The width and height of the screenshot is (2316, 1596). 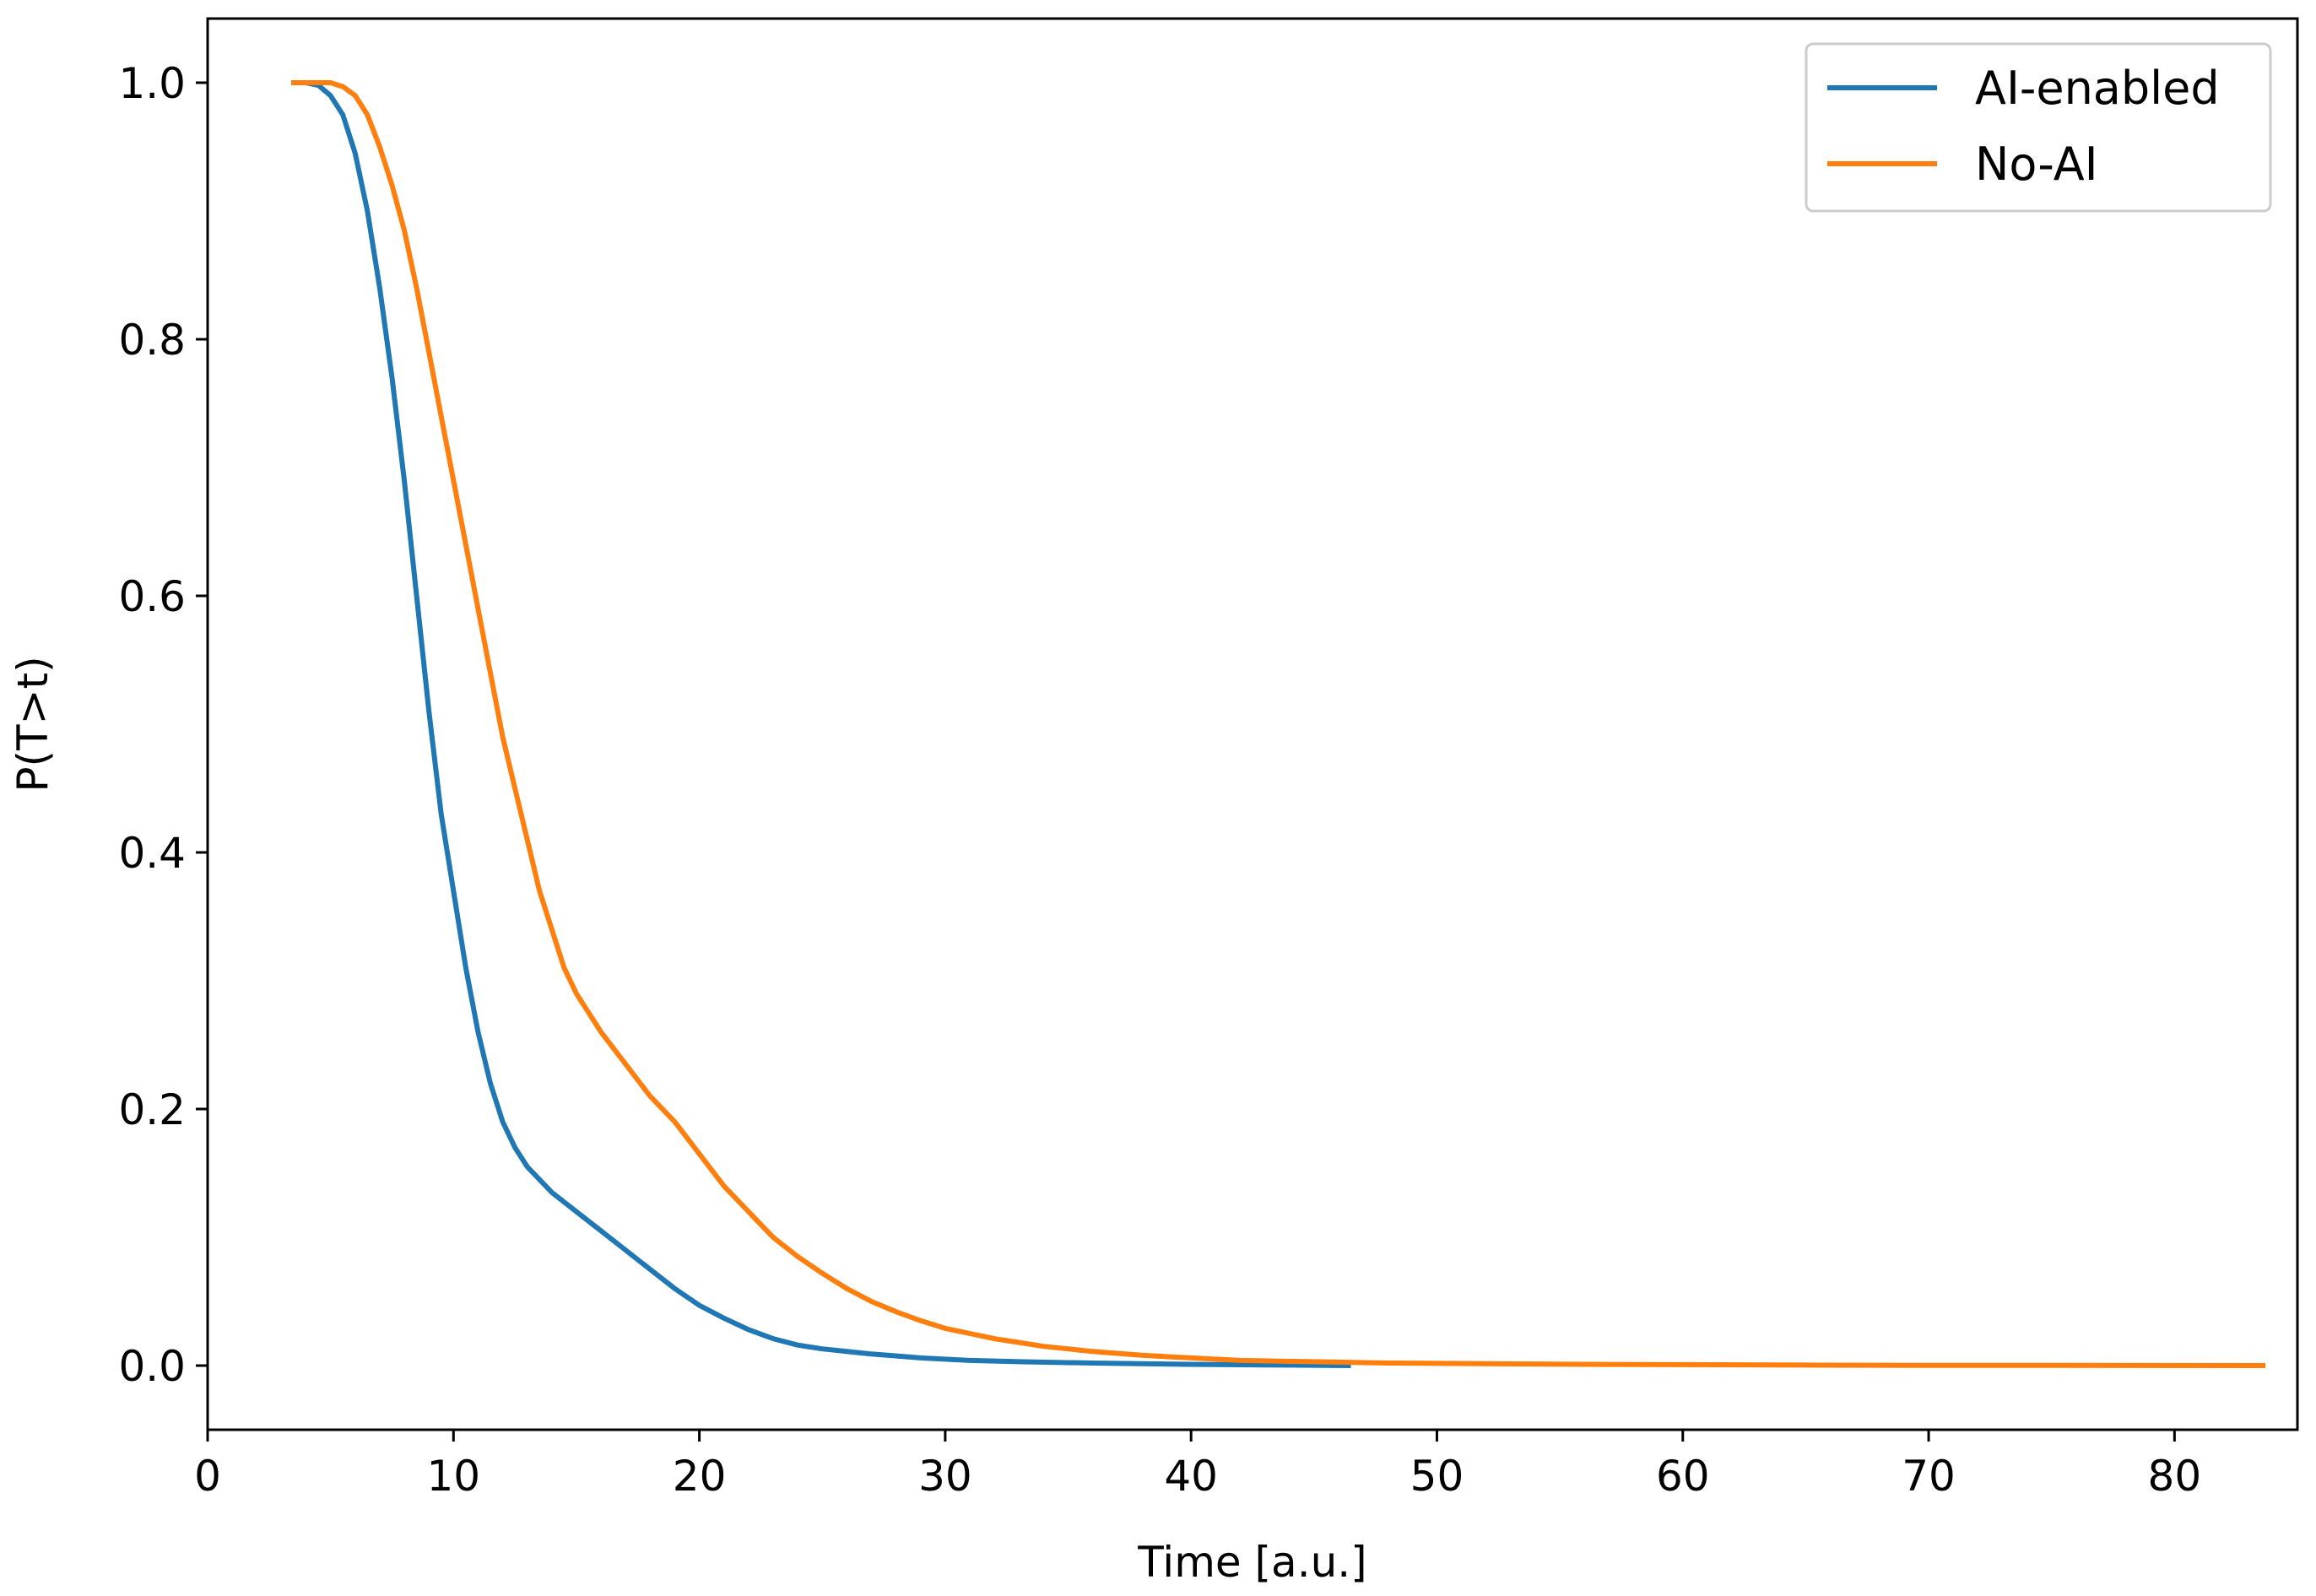 I want to click on x-ticks: 0 10 20 30 40 50 60 70 80, so click(x=1197, y=1465).